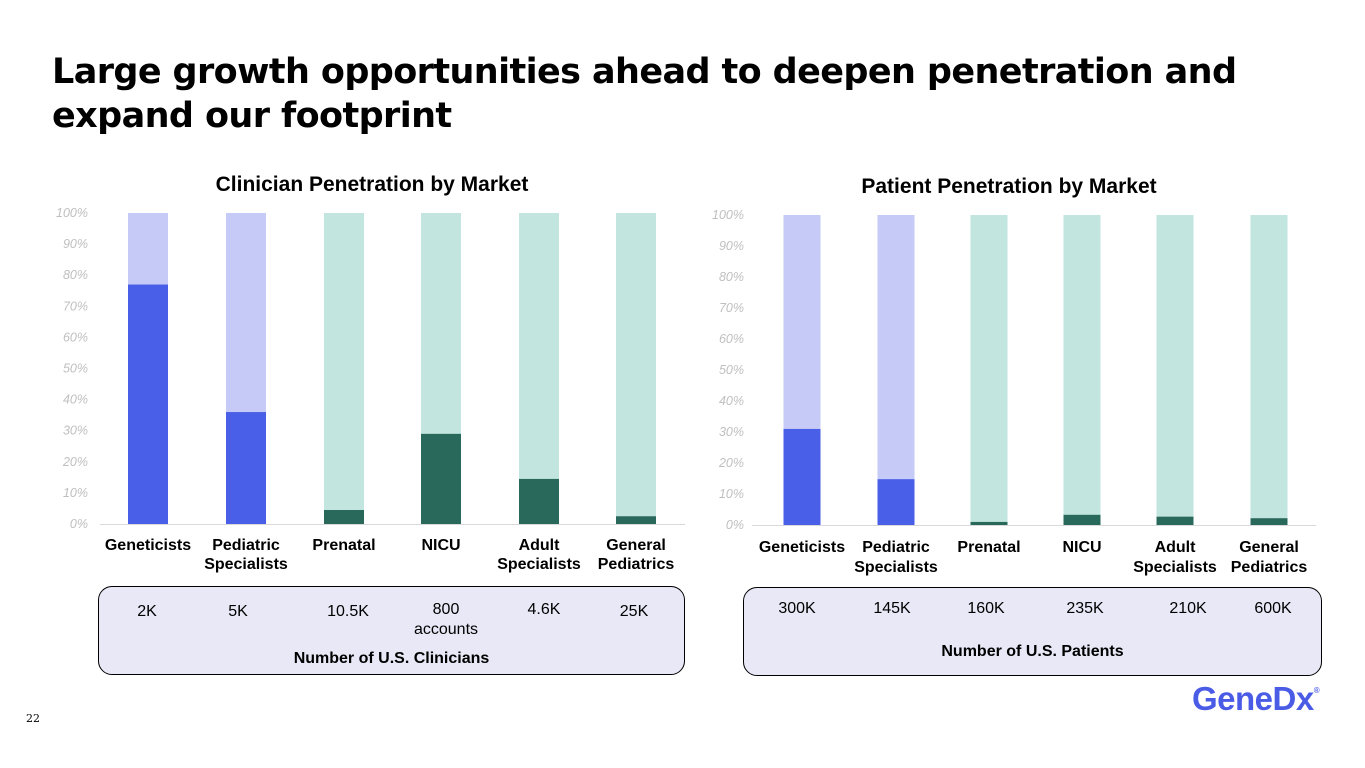 This screenshot has width=1365, height=768. Describe the element at coordinates (1008, 186) in the screenshot. I see `chart-title: Patient Penetration by Market` at that location.